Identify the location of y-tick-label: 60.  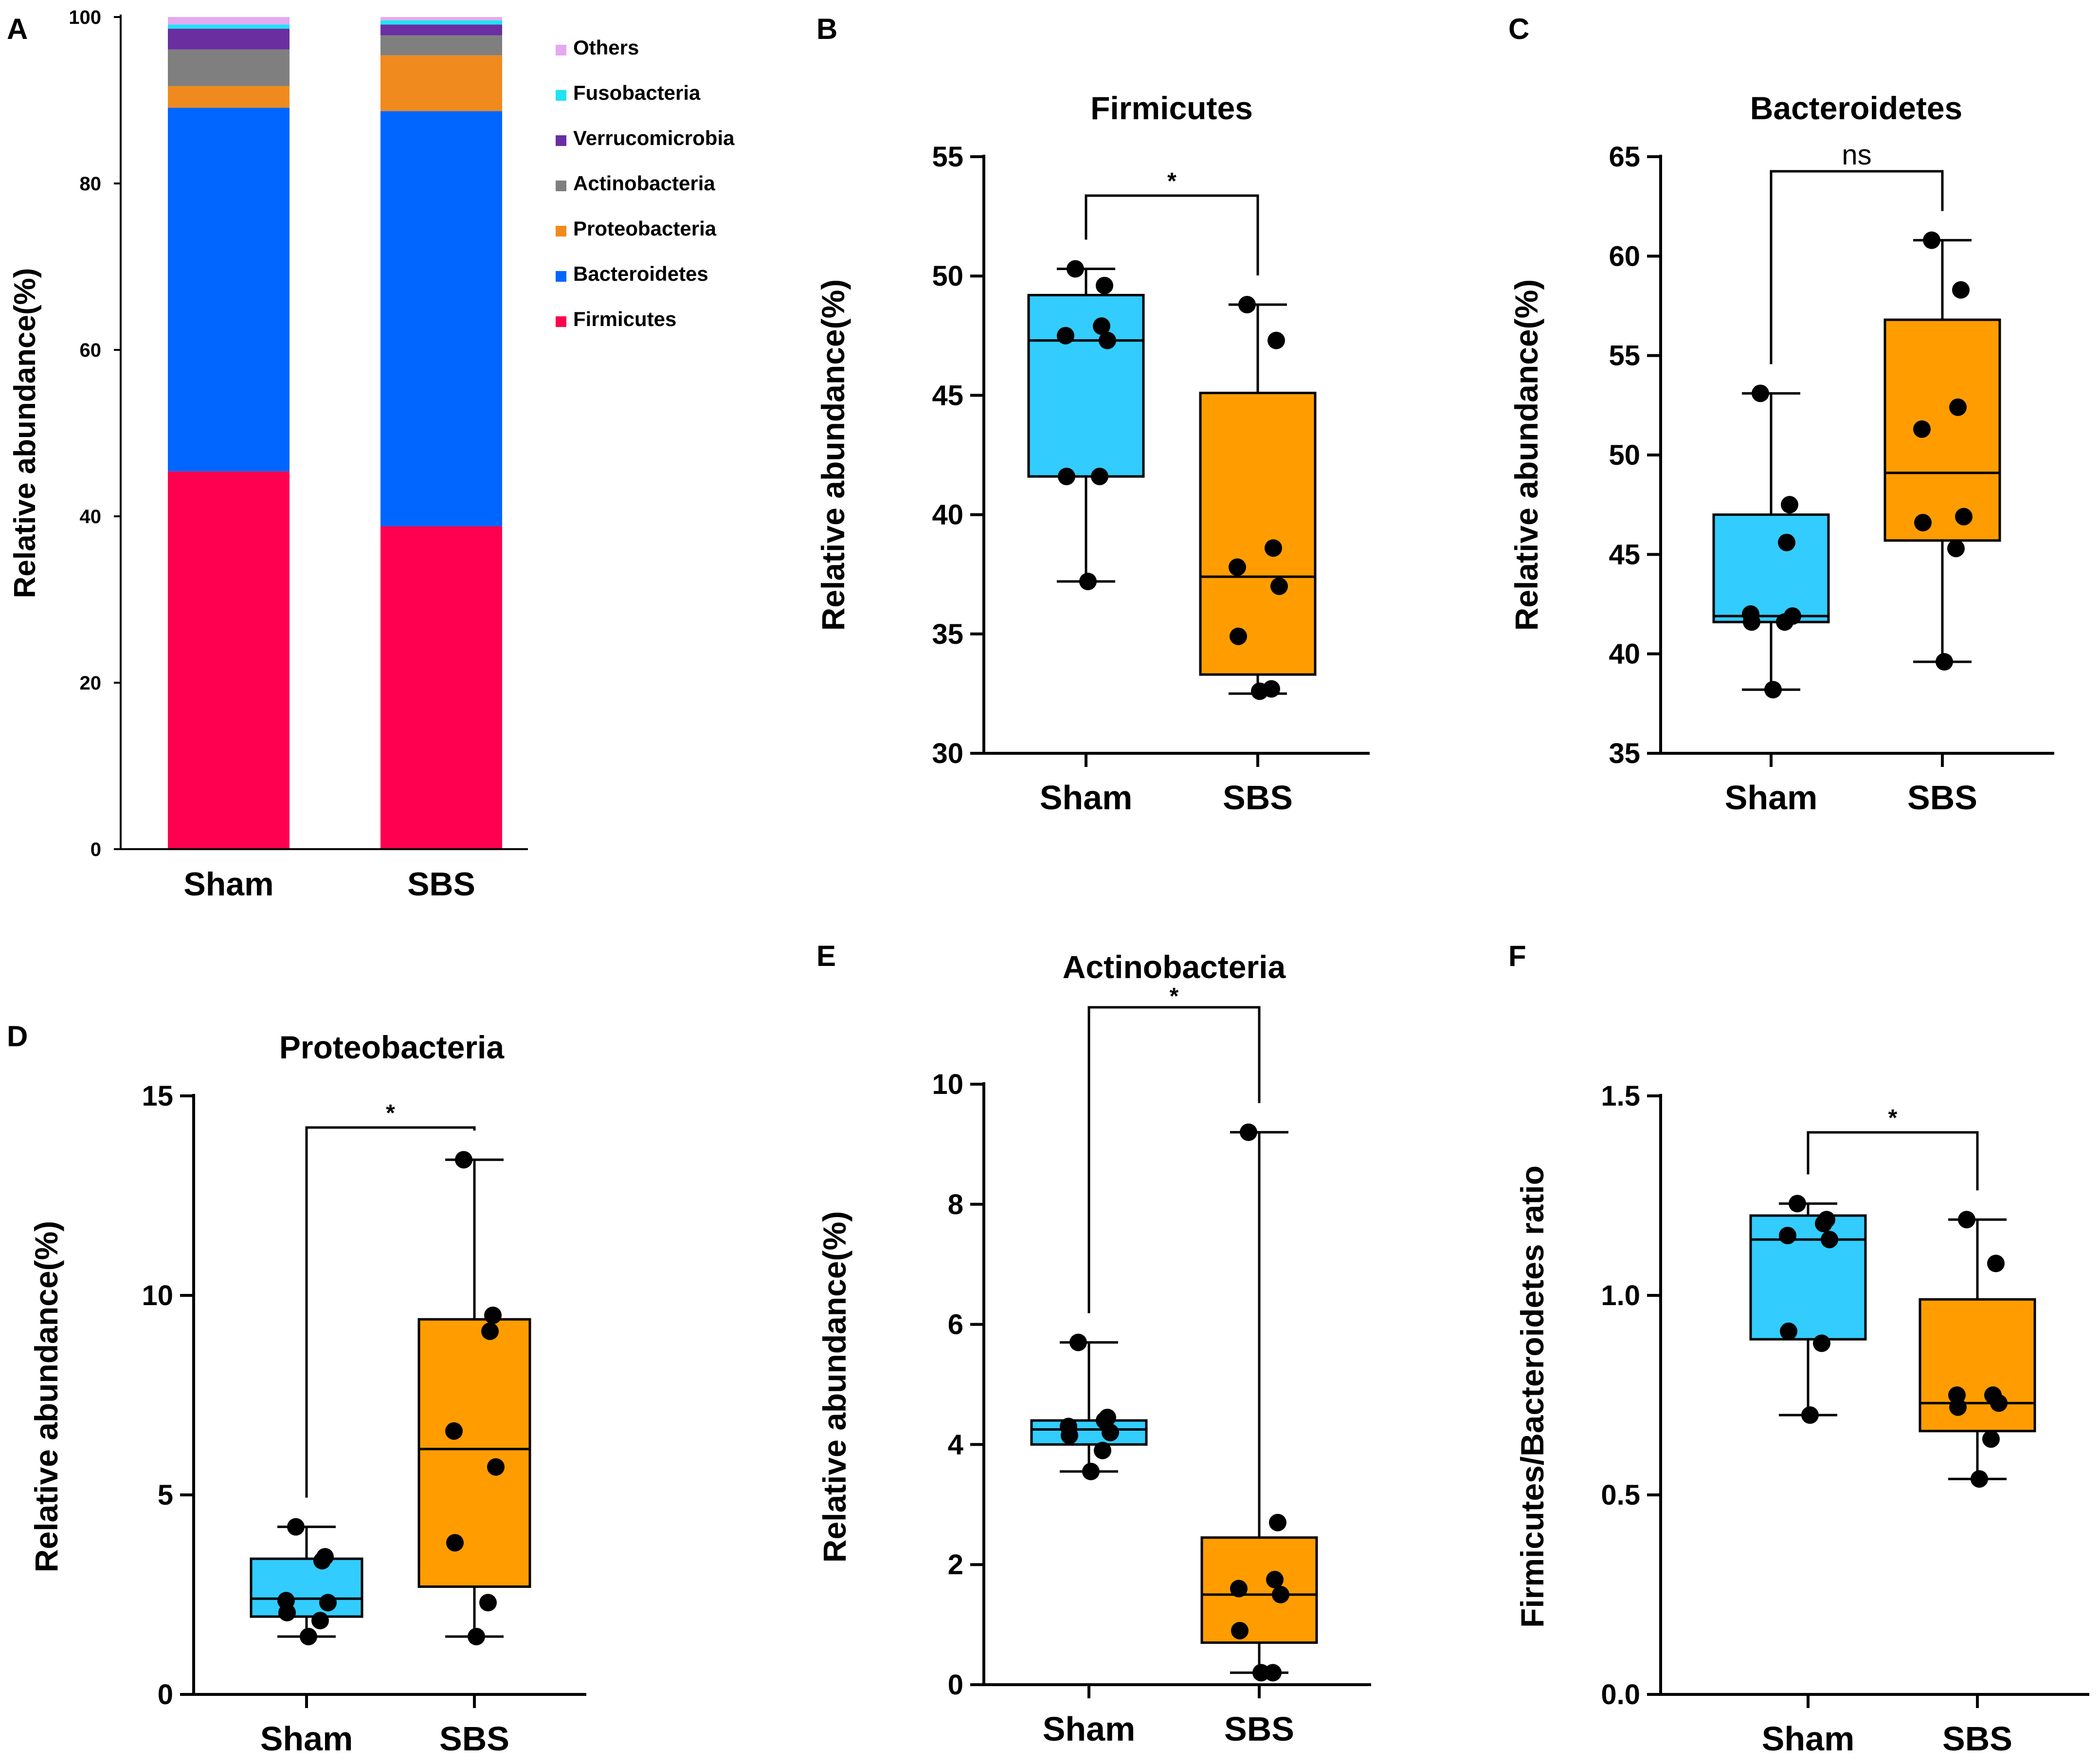
(1624, 256).